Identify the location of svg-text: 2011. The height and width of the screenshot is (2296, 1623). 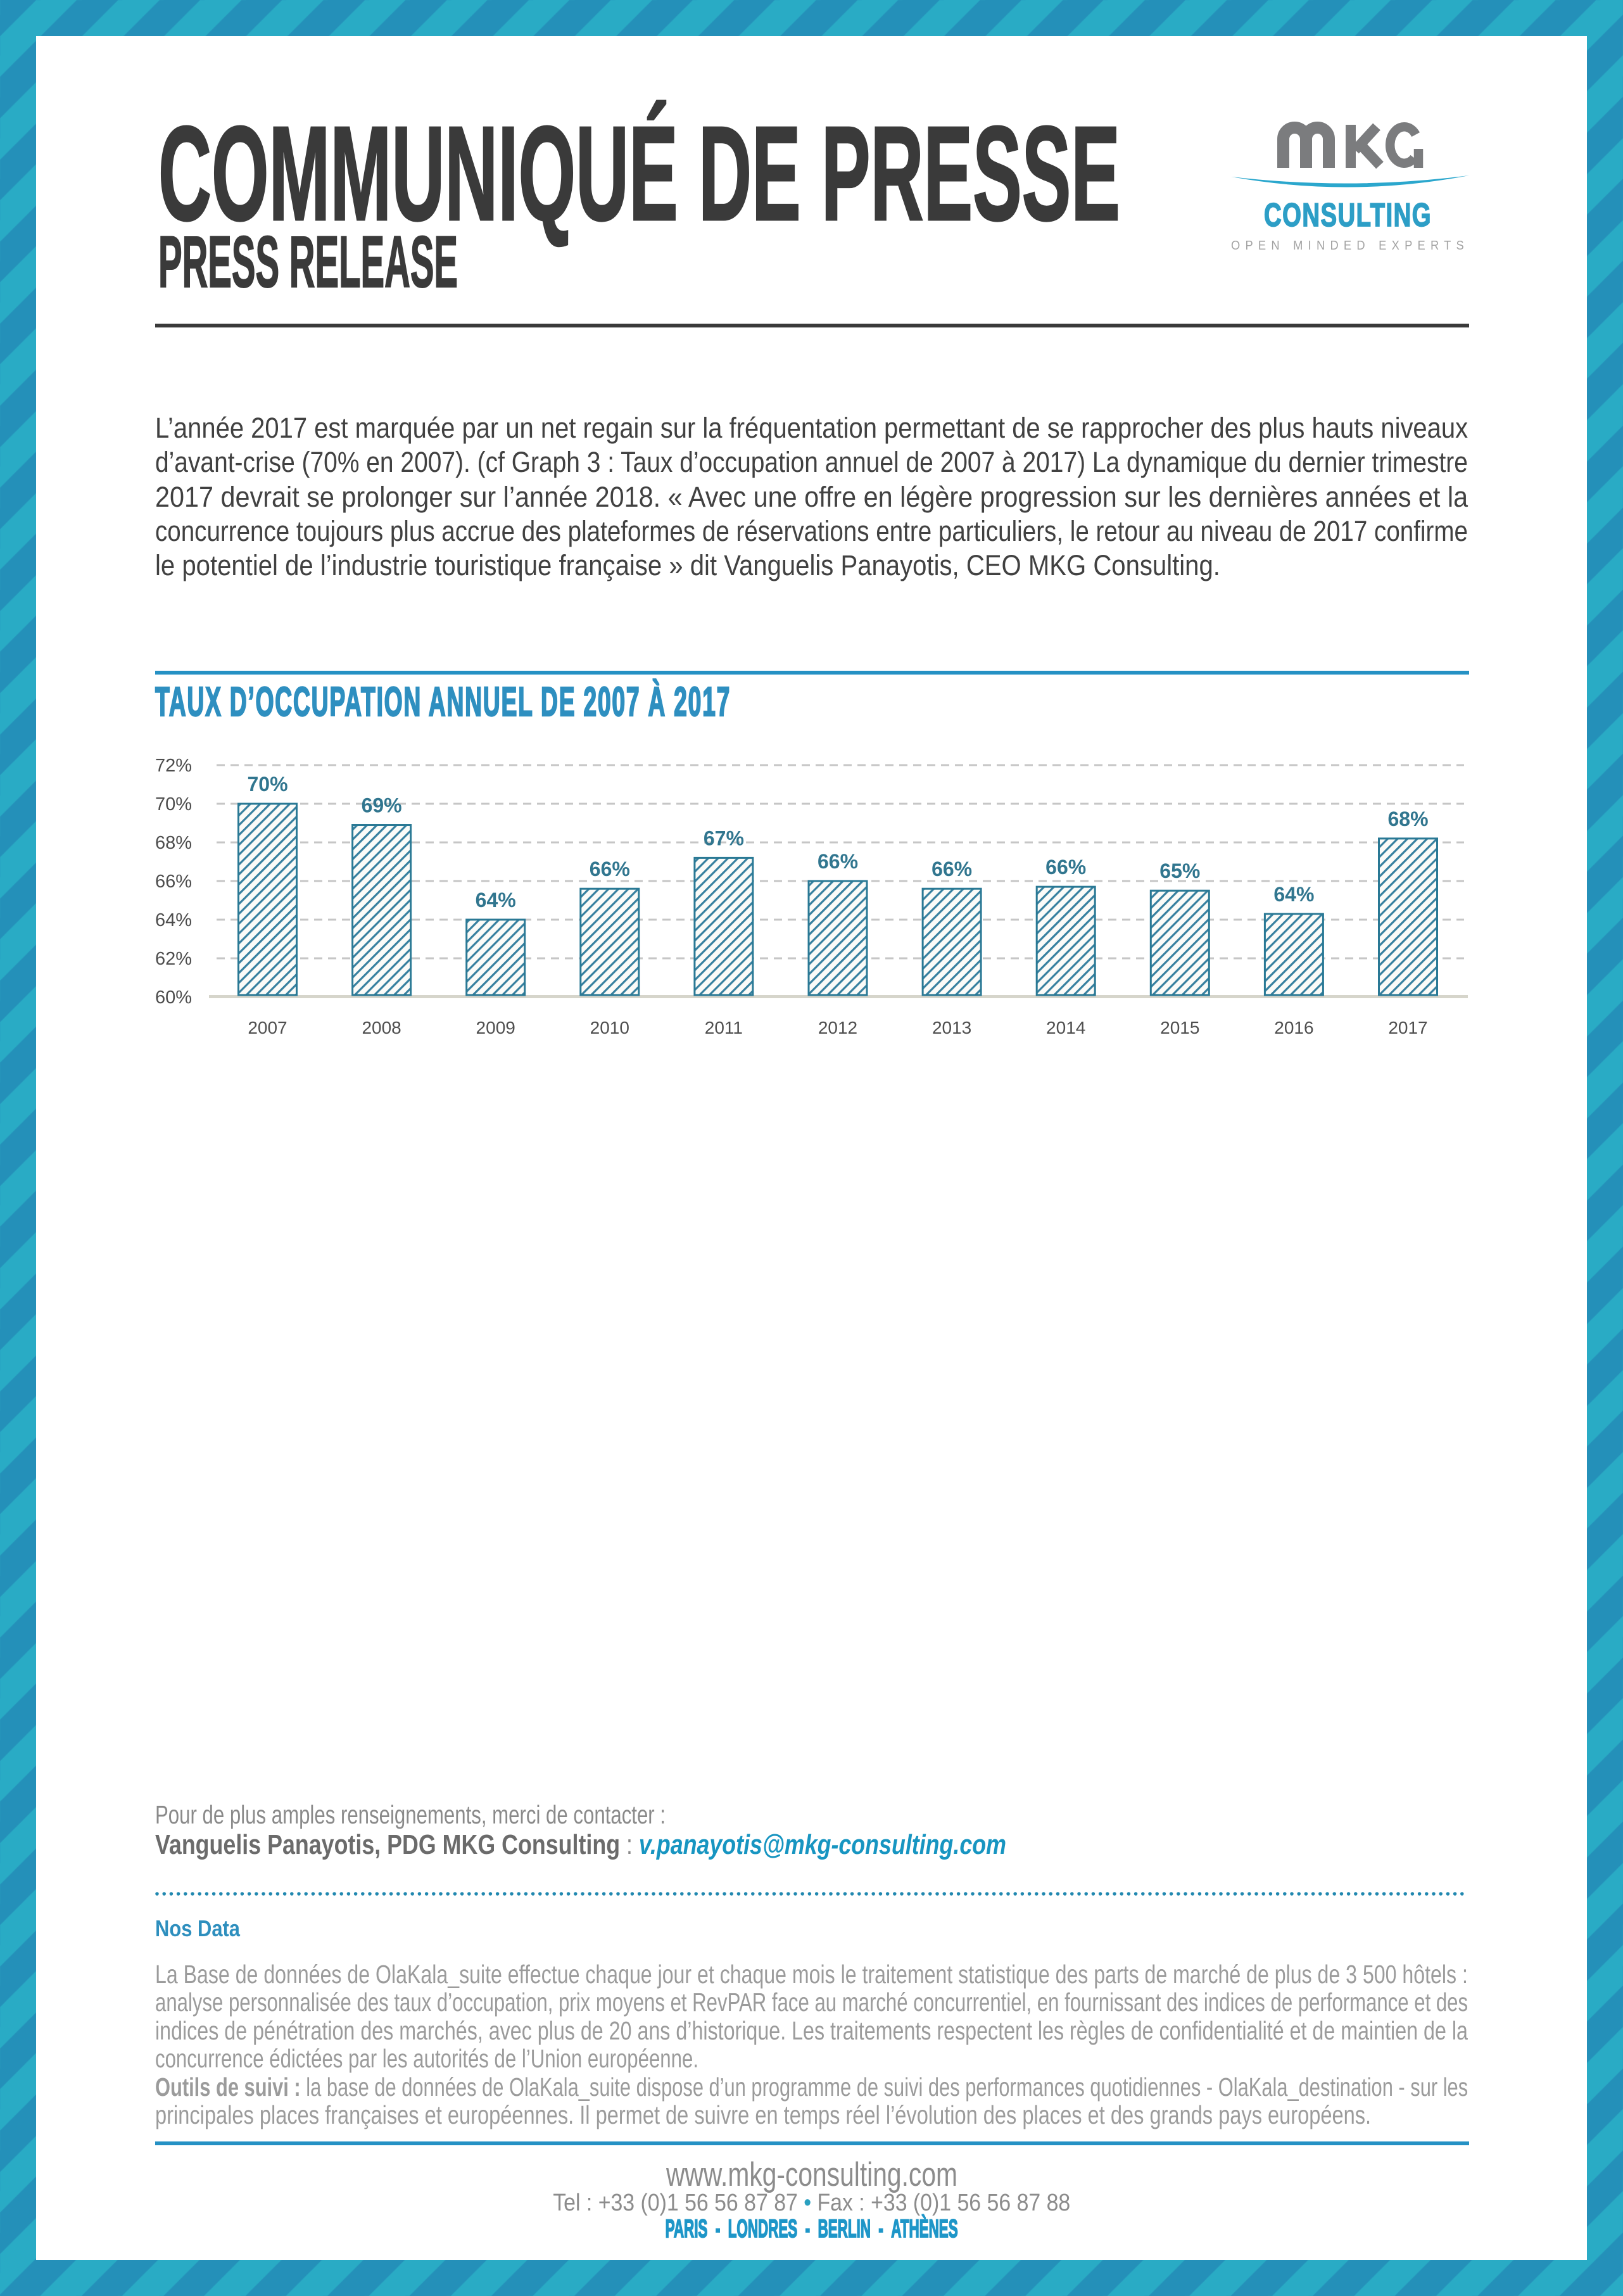
(724, 1027).